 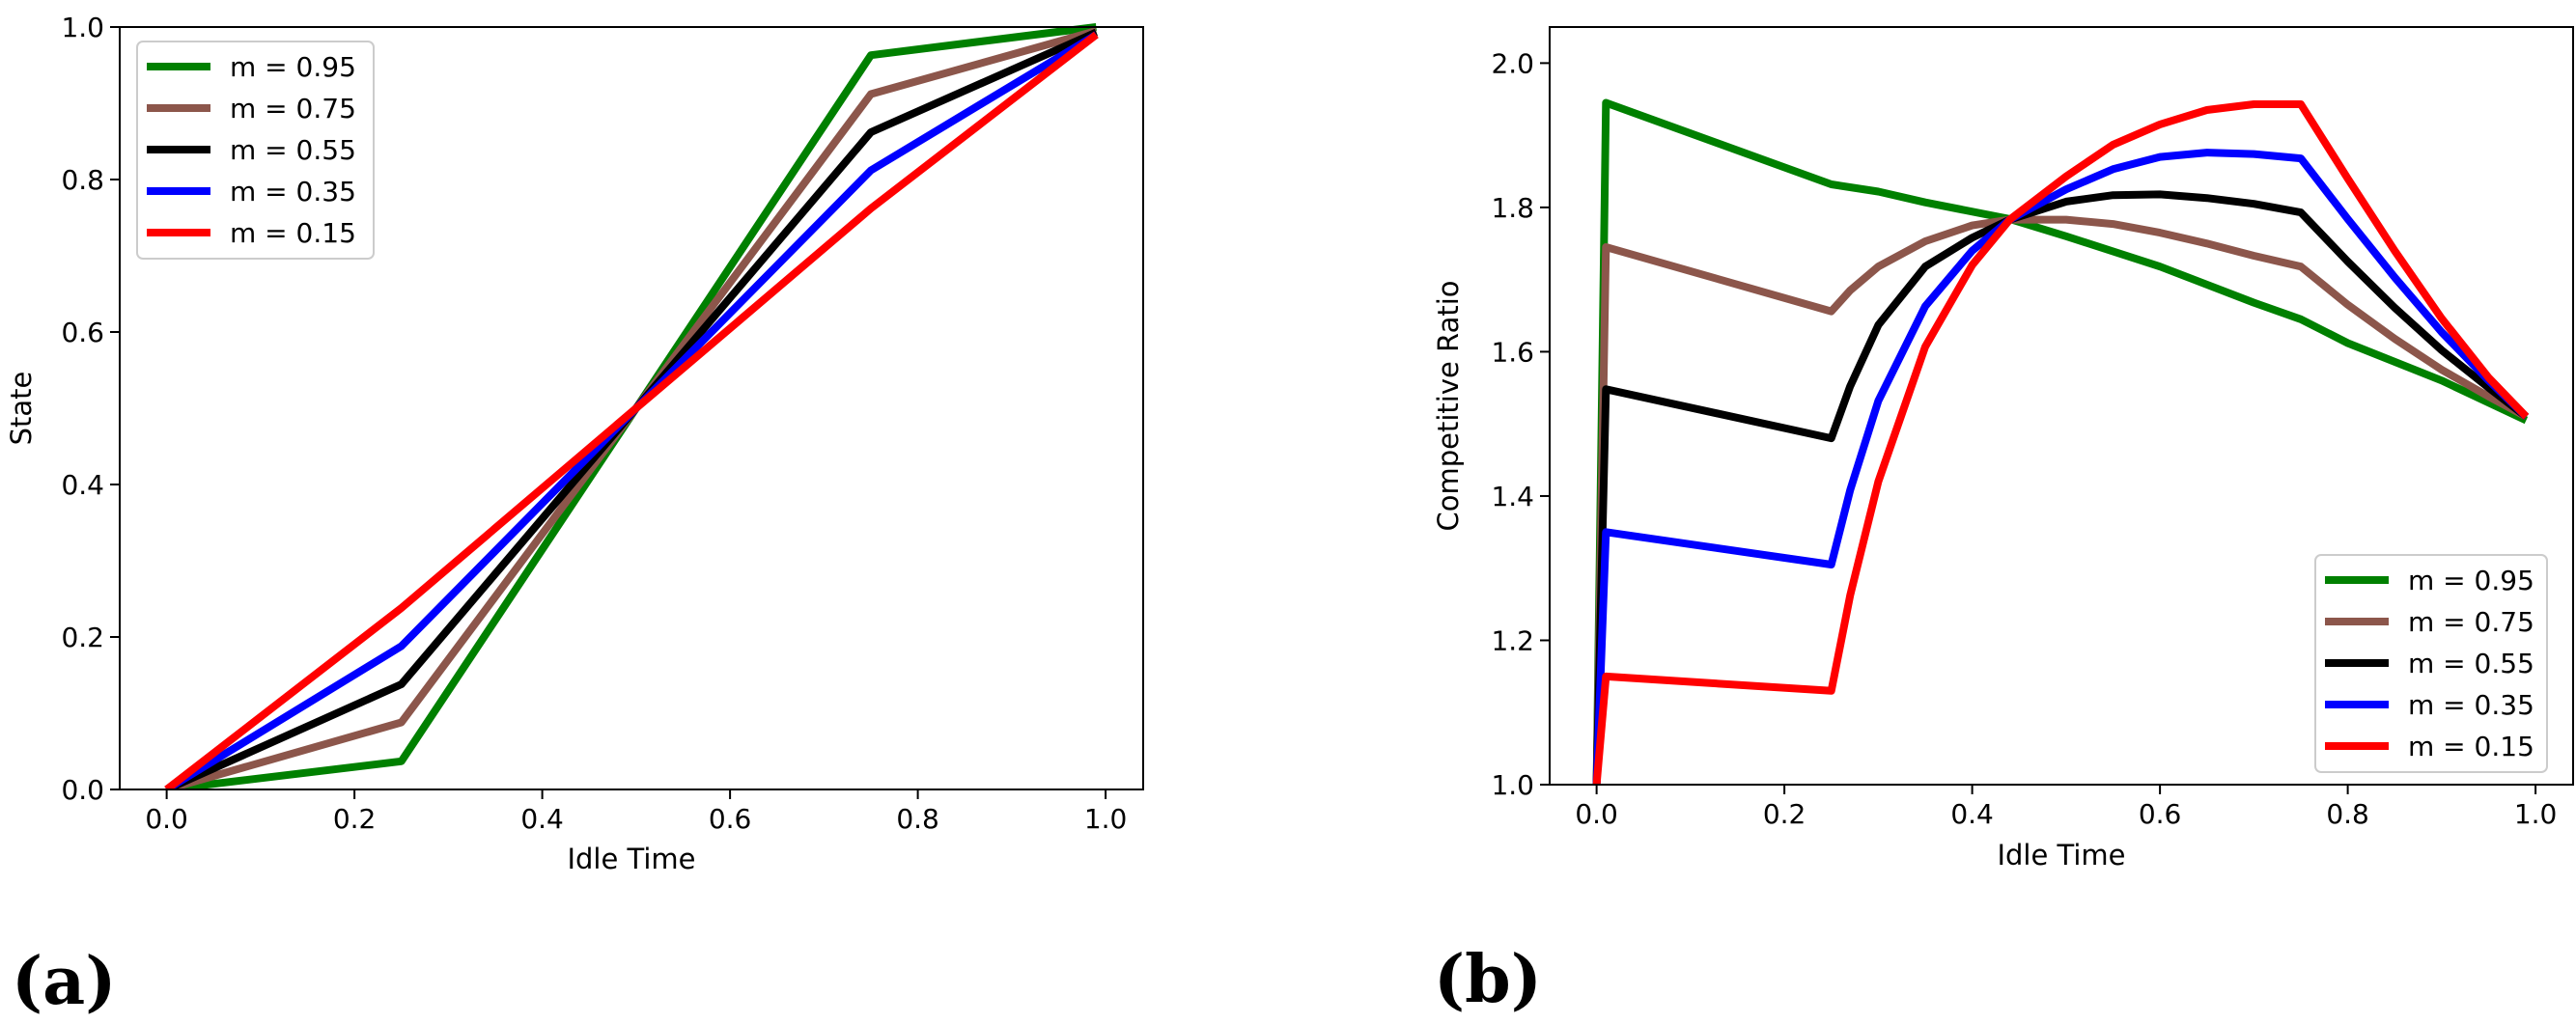 What do you see at coordinates (83, 180) in the screenshot?
I see `y-tick-label: 0.8` at bounding box center [83, 180].